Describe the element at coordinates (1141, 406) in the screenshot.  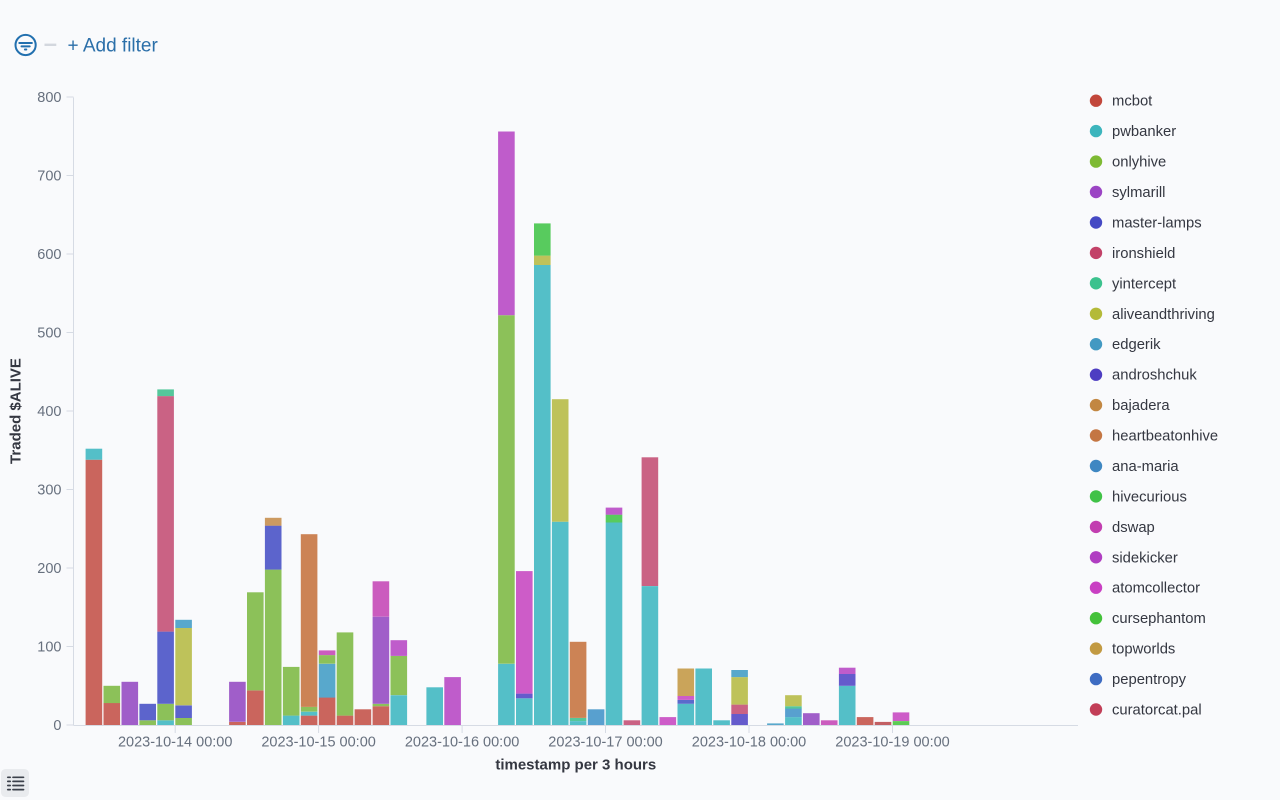
I see `svg-text: bajadera` at that location.